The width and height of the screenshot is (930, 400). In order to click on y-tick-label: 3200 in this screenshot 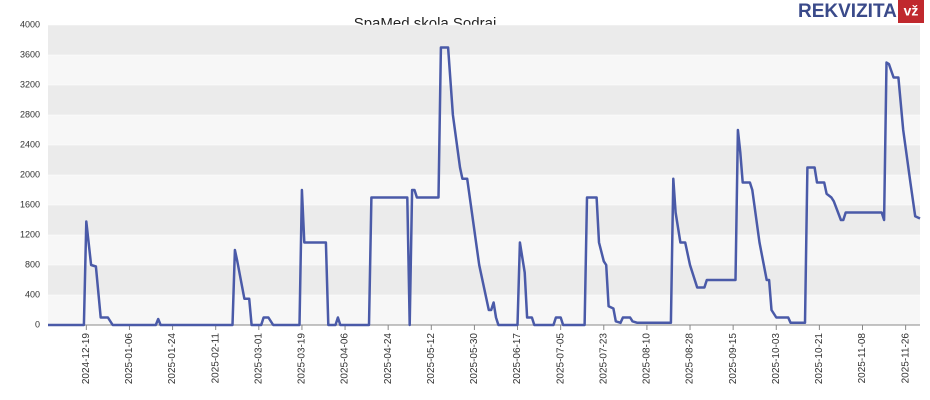, I will do `click(30, 84)`.